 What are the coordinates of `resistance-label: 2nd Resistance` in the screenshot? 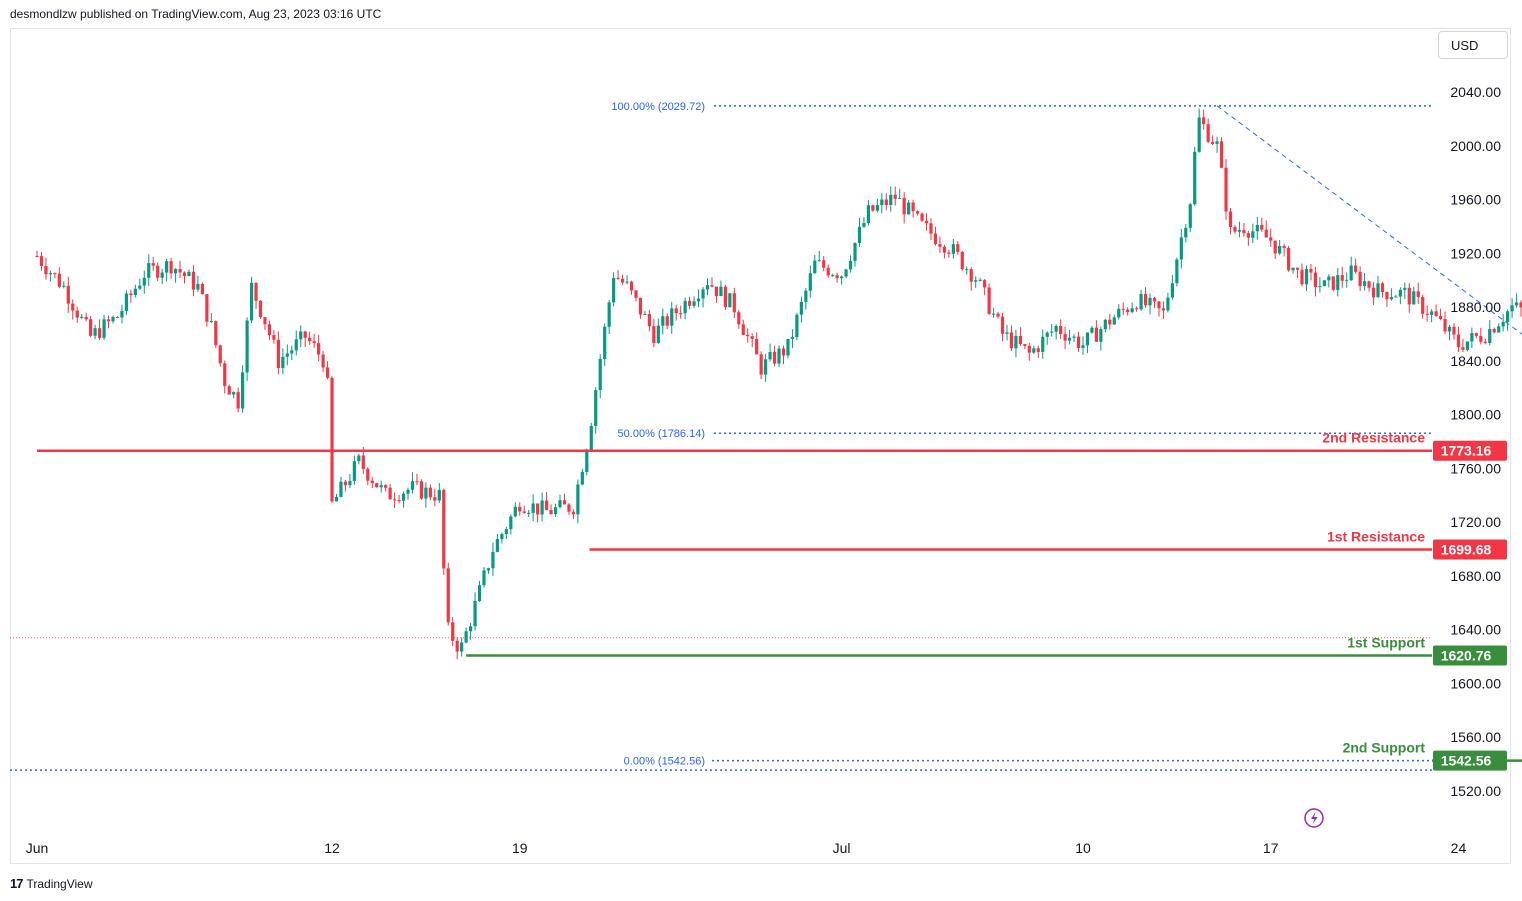 It's located at (1373, 438).